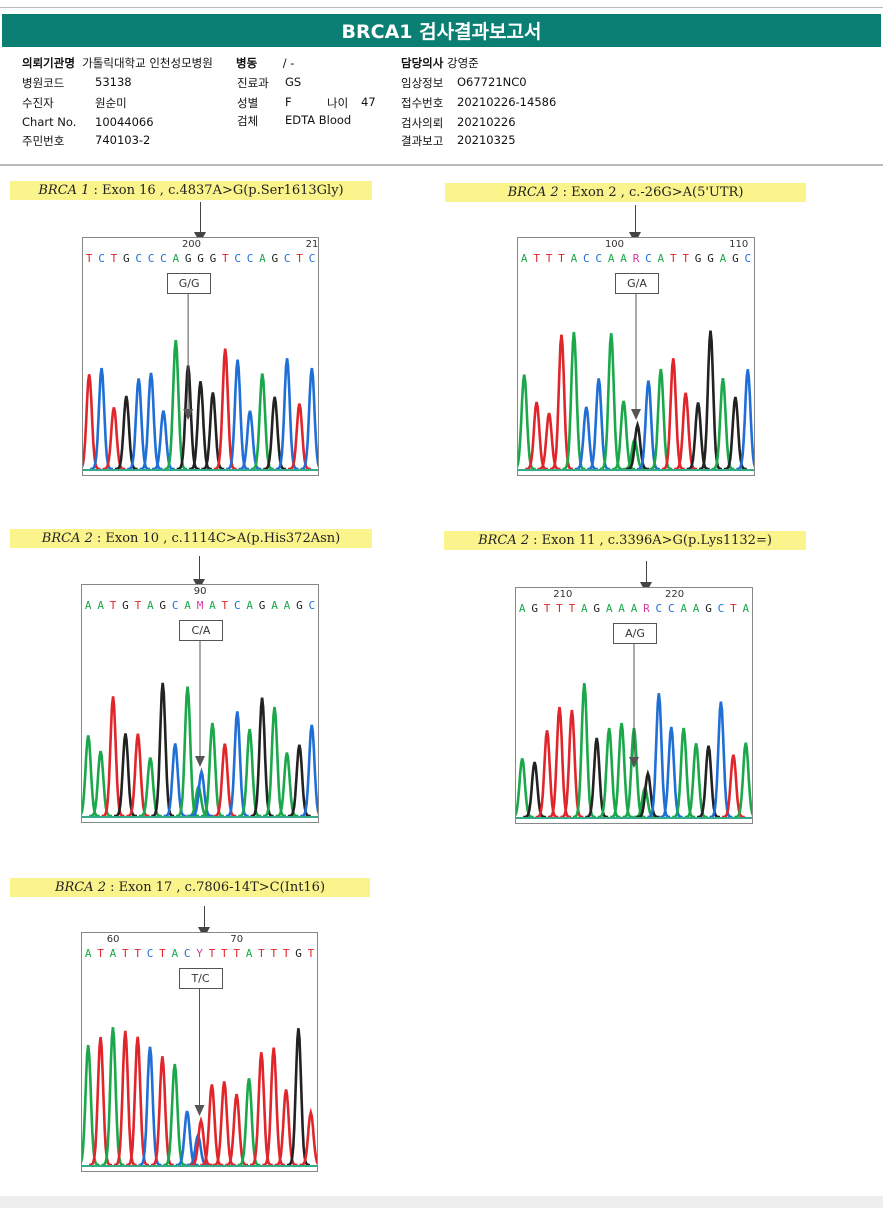 This screenshot has height=1208, width=883. I want to click on doctor-field: 담당의사 강영준, so click(440, 63).